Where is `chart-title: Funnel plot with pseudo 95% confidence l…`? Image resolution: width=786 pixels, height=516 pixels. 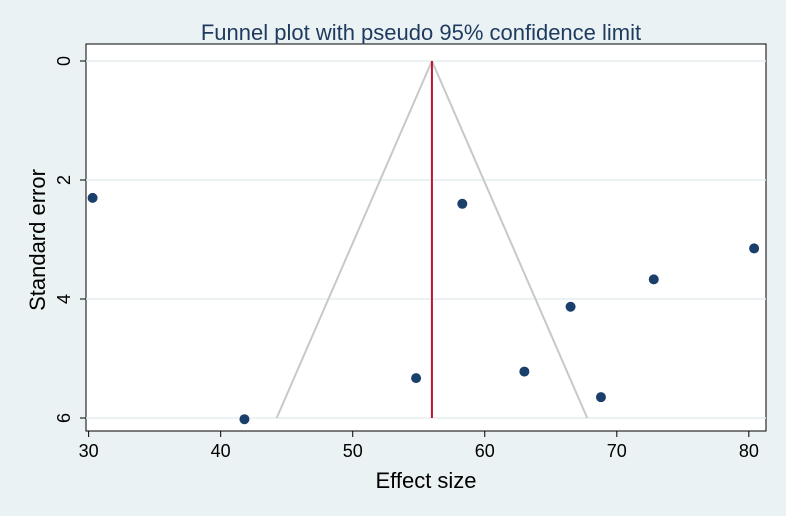 chart-title: Funnel plot with pseudo 95% confidence l… is located at coordinates (421, 32).